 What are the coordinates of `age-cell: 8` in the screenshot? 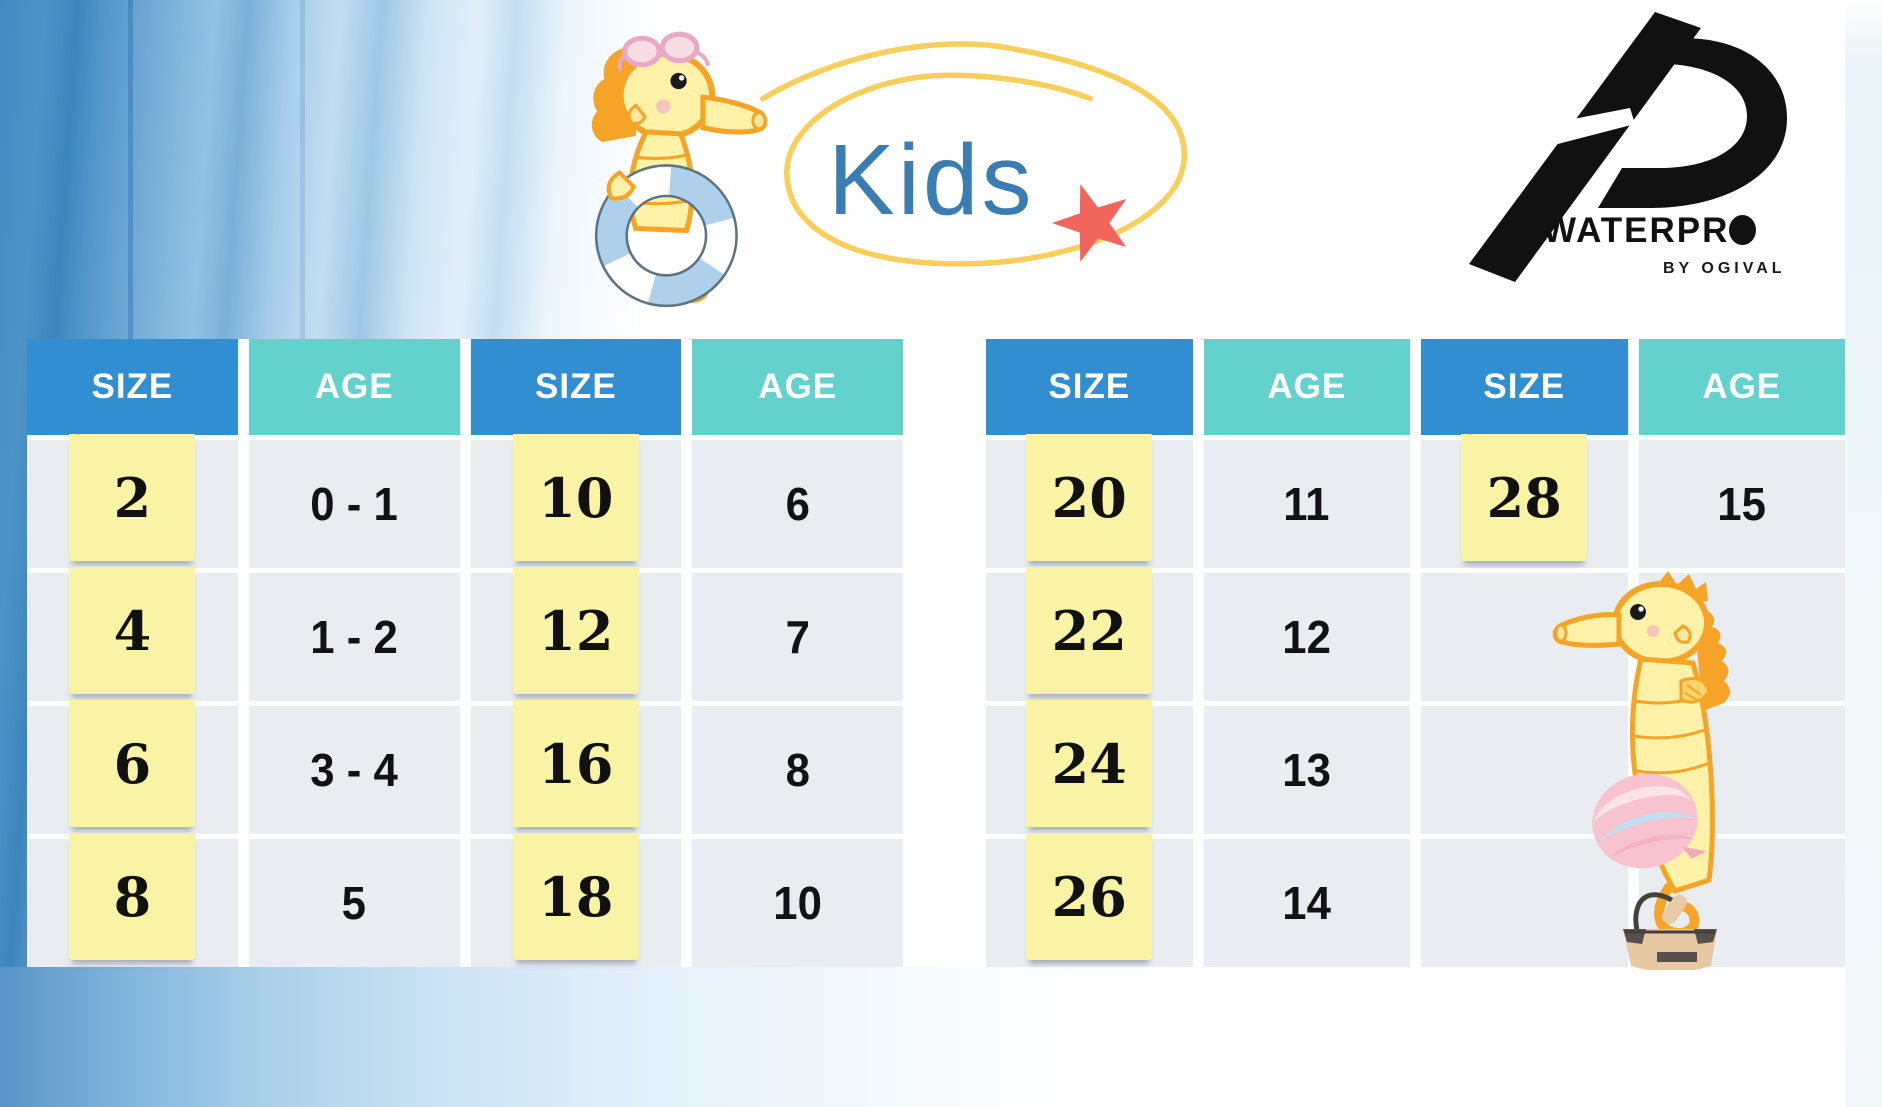 It's located at (797, 770).